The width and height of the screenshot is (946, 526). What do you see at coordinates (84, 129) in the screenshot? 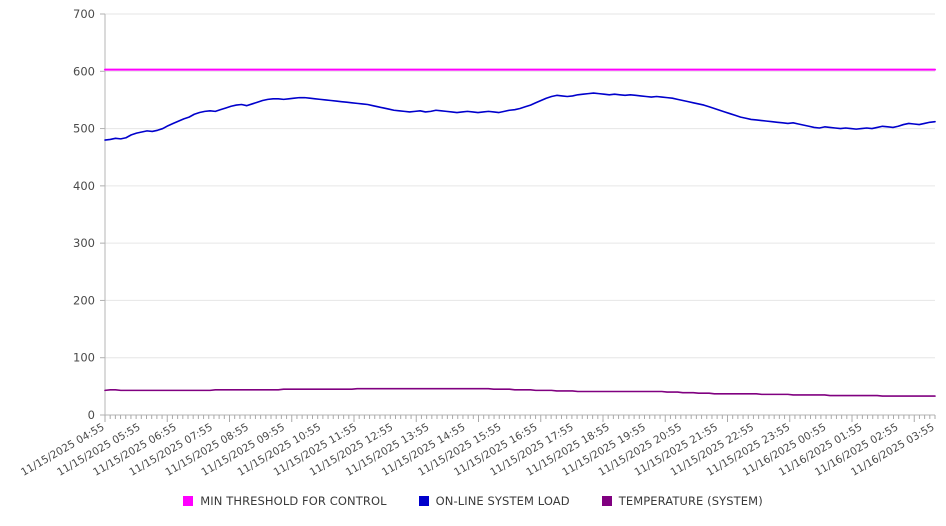
I see `y-tick-label: 500` at bounding box center [84, 129].